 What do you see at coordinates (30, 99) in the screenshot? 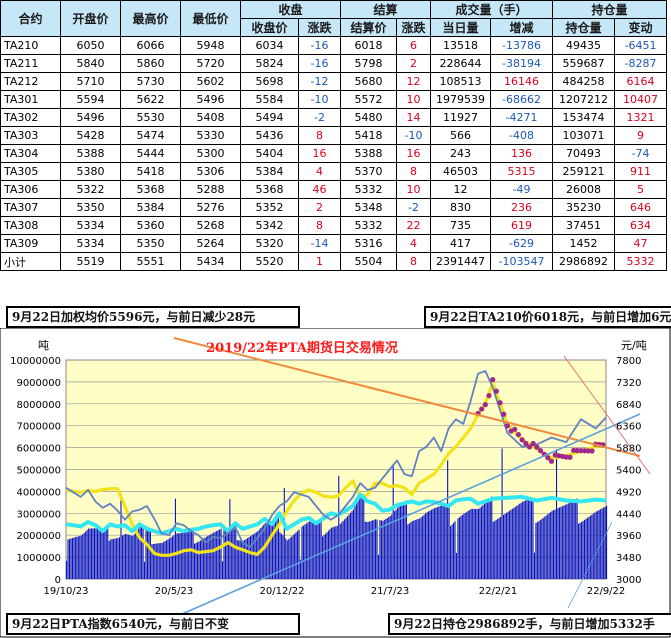
I see `cell-contract: TA301` at bounding box center [30, 99].